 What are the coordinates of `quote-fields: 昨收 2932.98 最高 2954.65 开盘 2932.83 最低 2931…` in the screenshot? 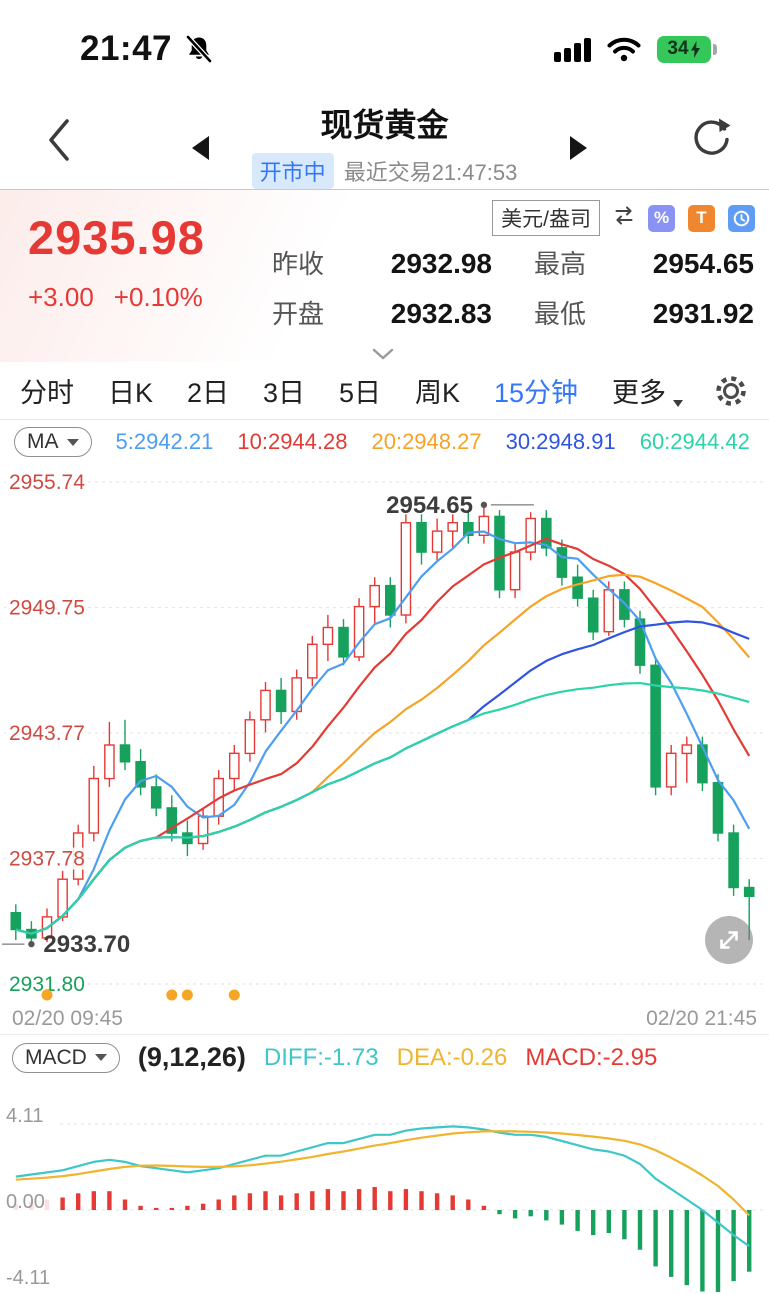 It's located at (515, 294).